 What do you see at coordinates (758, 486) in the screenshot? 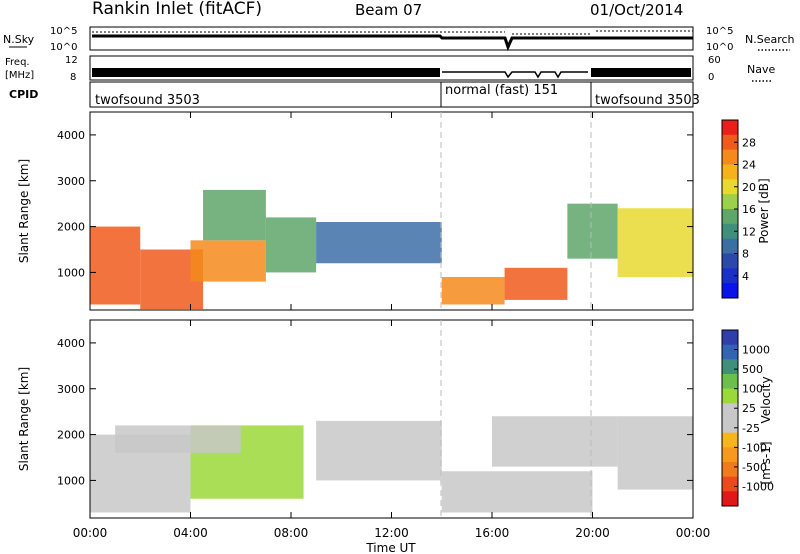
I see `velocity-colorbar-label-7: -1000` at bounding box center [758, 486].